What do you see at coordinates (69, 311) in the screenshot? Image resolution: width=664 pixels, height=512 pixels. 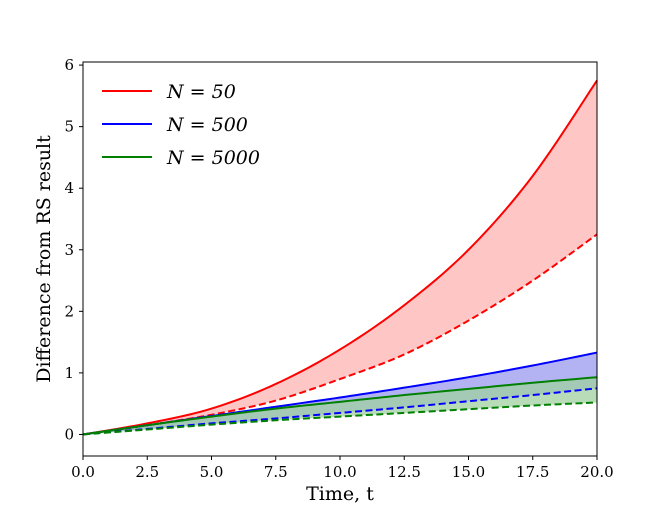 I see `y-tick-label: 2` at bounding box center [69, 311].